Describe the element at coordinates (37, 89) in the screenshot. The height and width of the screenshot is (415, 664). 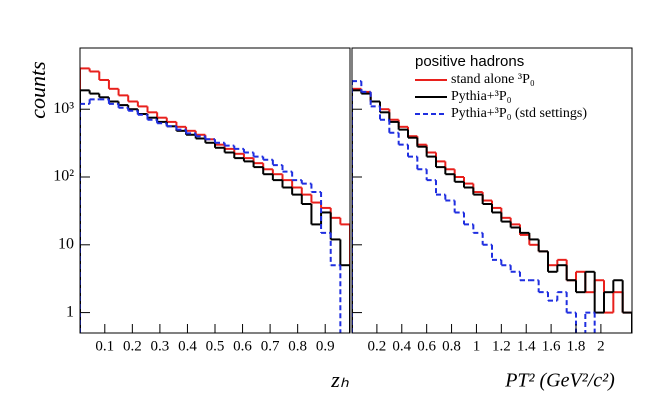
I see `y-axis-label: counts` at that location.